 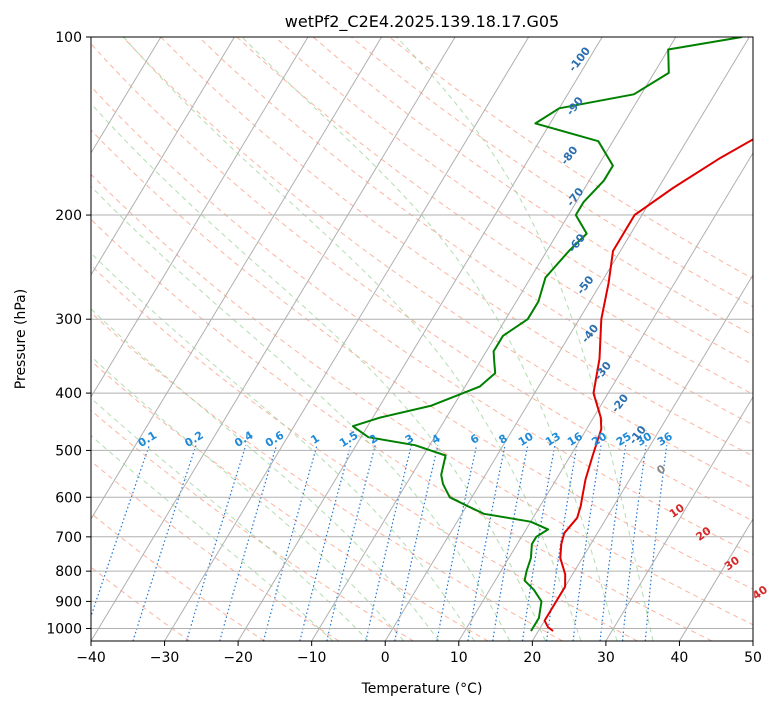 What do you see at coordinates (569, 155) in the screenshot?
I see `height-label: -80` at bounding box center [569, 155].